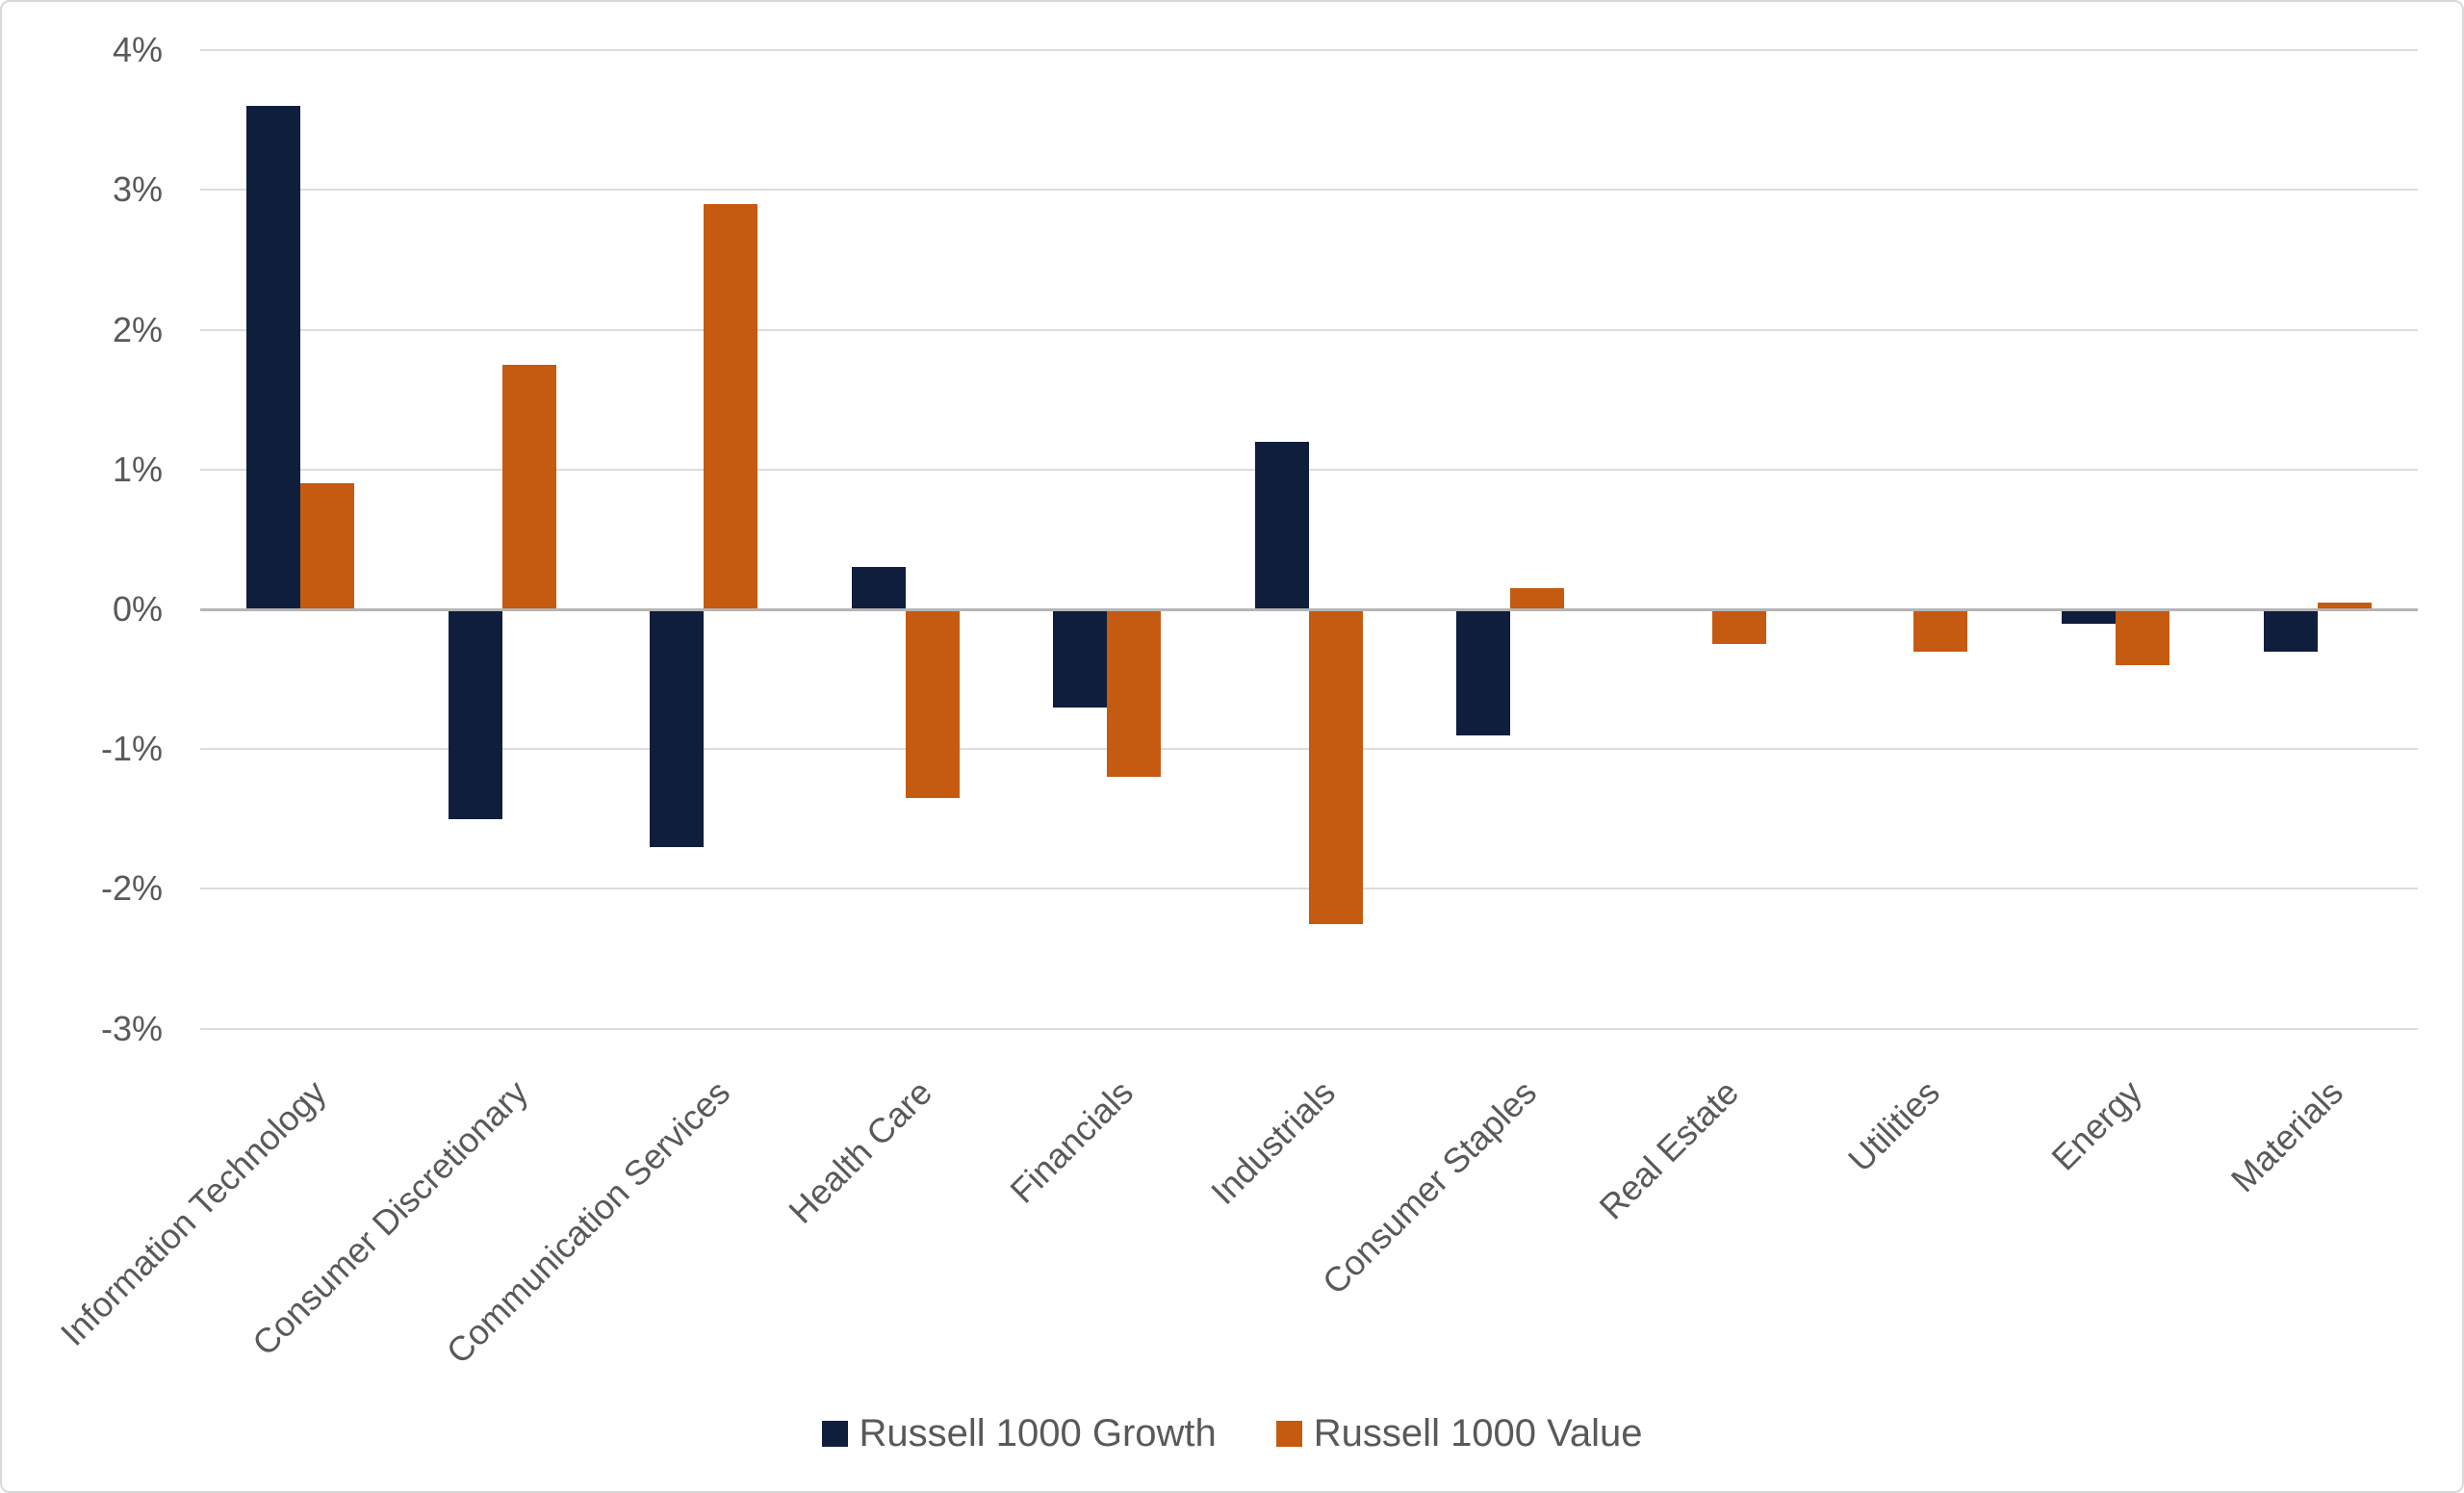 This screenshot has height=1493, width=2464. I want to click on y-axis-tick-label: 0%, so click(137, 609).